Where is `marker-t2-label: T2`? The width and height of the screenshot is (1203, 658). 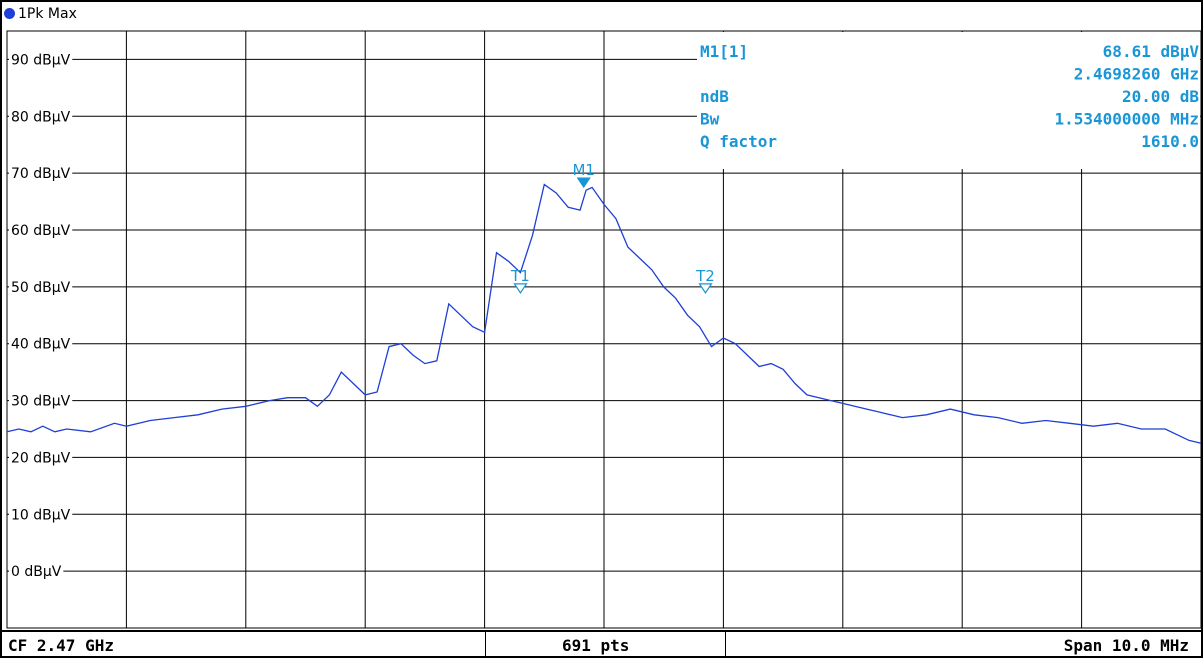
marker-t2-label: T2 is located at coordinates (705, 276).